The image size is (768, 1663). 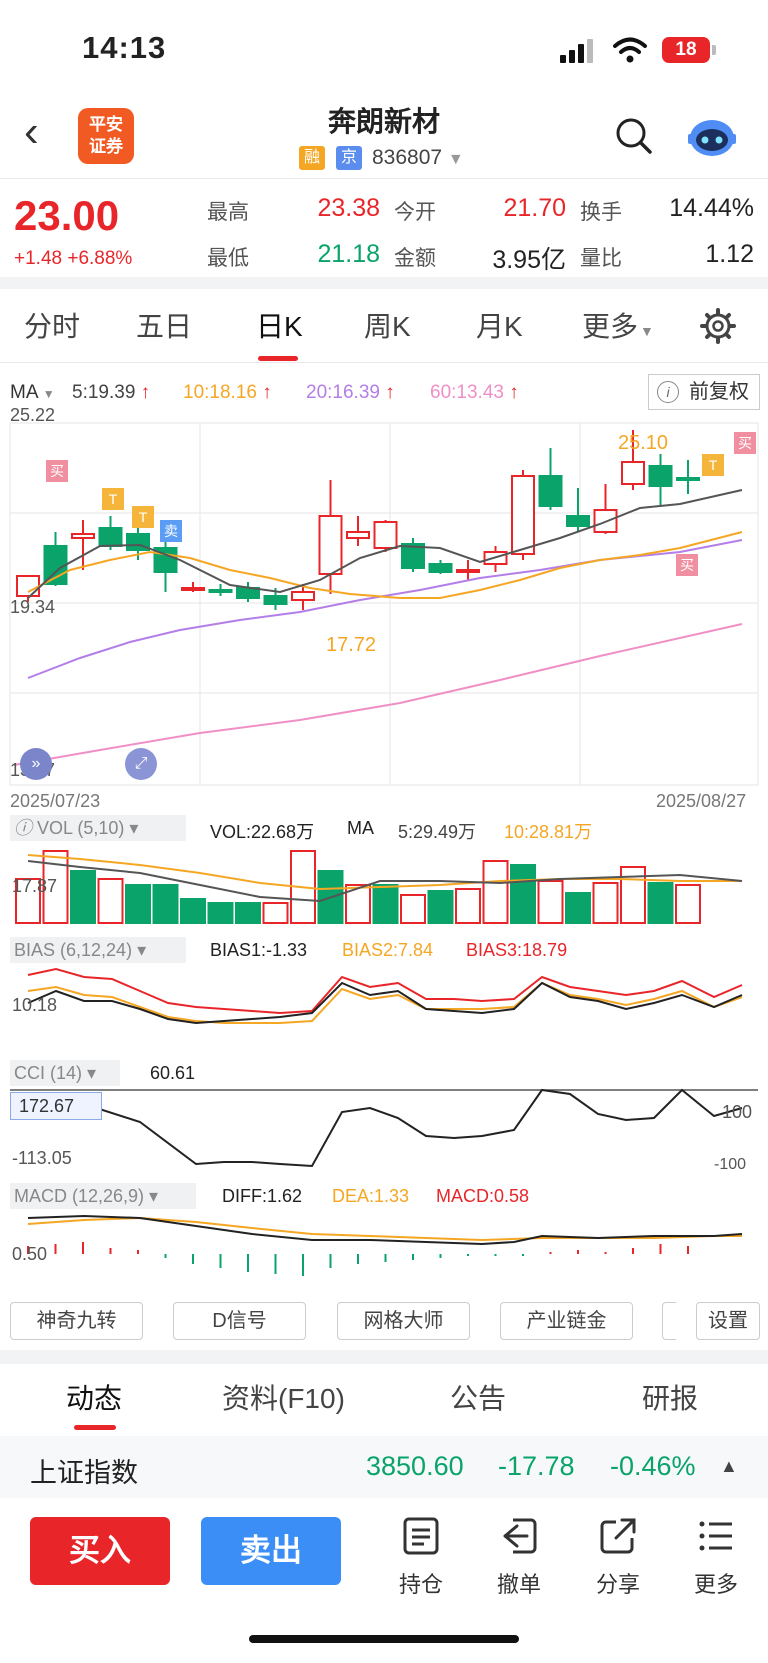 What do you see at coordinates (52, 326) in the screenshot?
I see `tab-intraday: 分时` at bounding box center [52, 326].